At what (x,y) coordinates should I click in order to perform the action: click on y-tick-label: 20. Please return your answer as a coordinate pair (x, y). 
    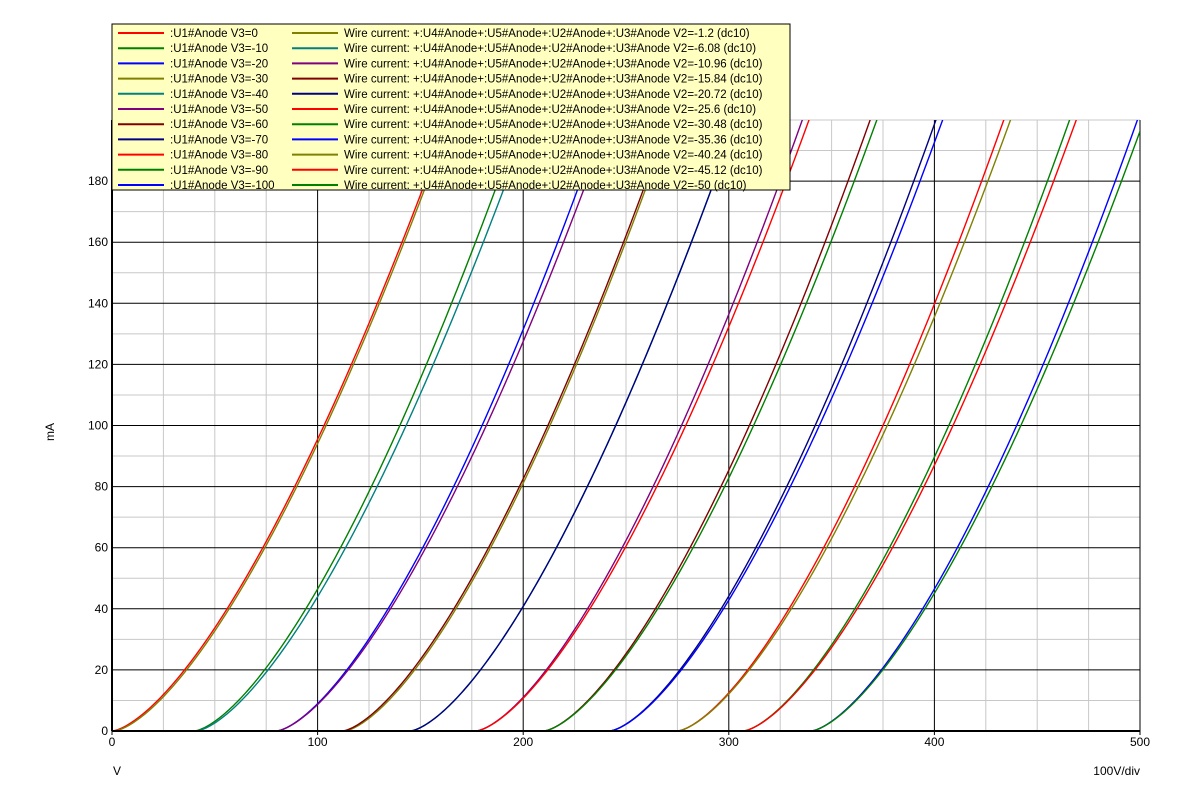
    Looking at the image, I should click on (102, 670).